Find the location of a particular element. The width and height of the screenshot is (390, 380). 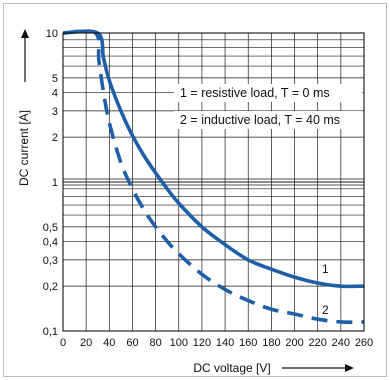

x-tick-label: 80 is located at coordinates (155, 343).